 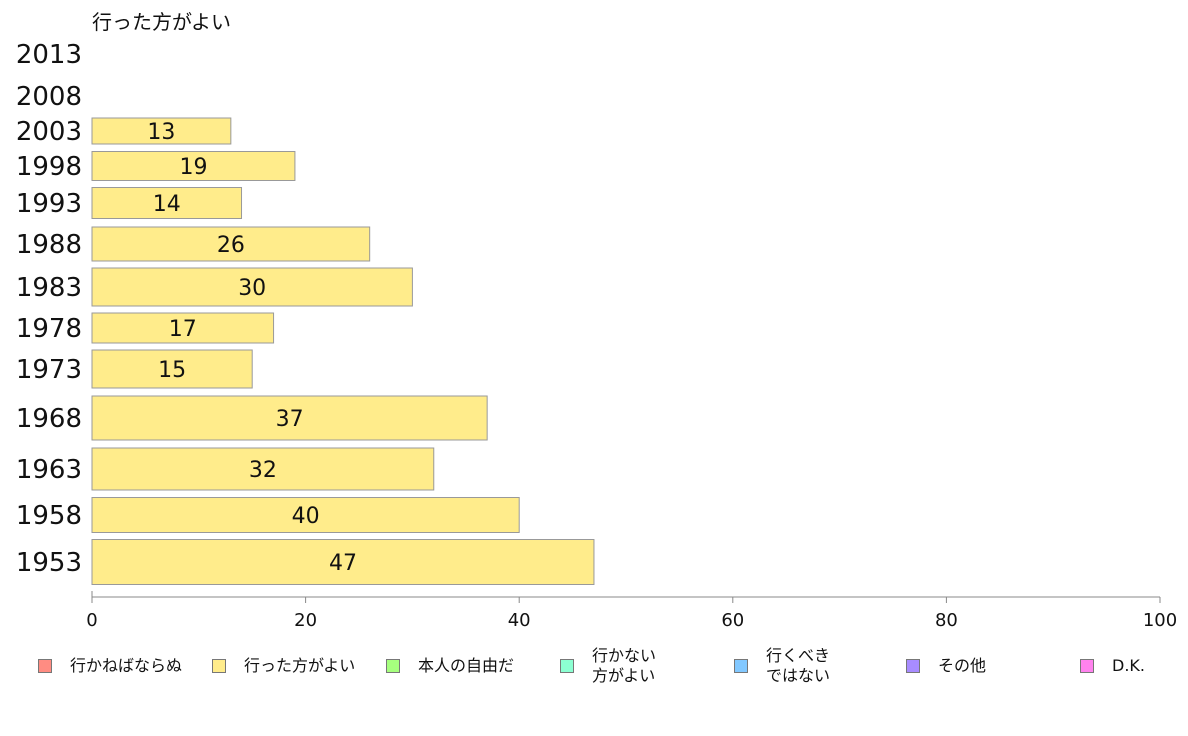 I want to click on y-tick-label: 2003, so click(x=49, y=132).